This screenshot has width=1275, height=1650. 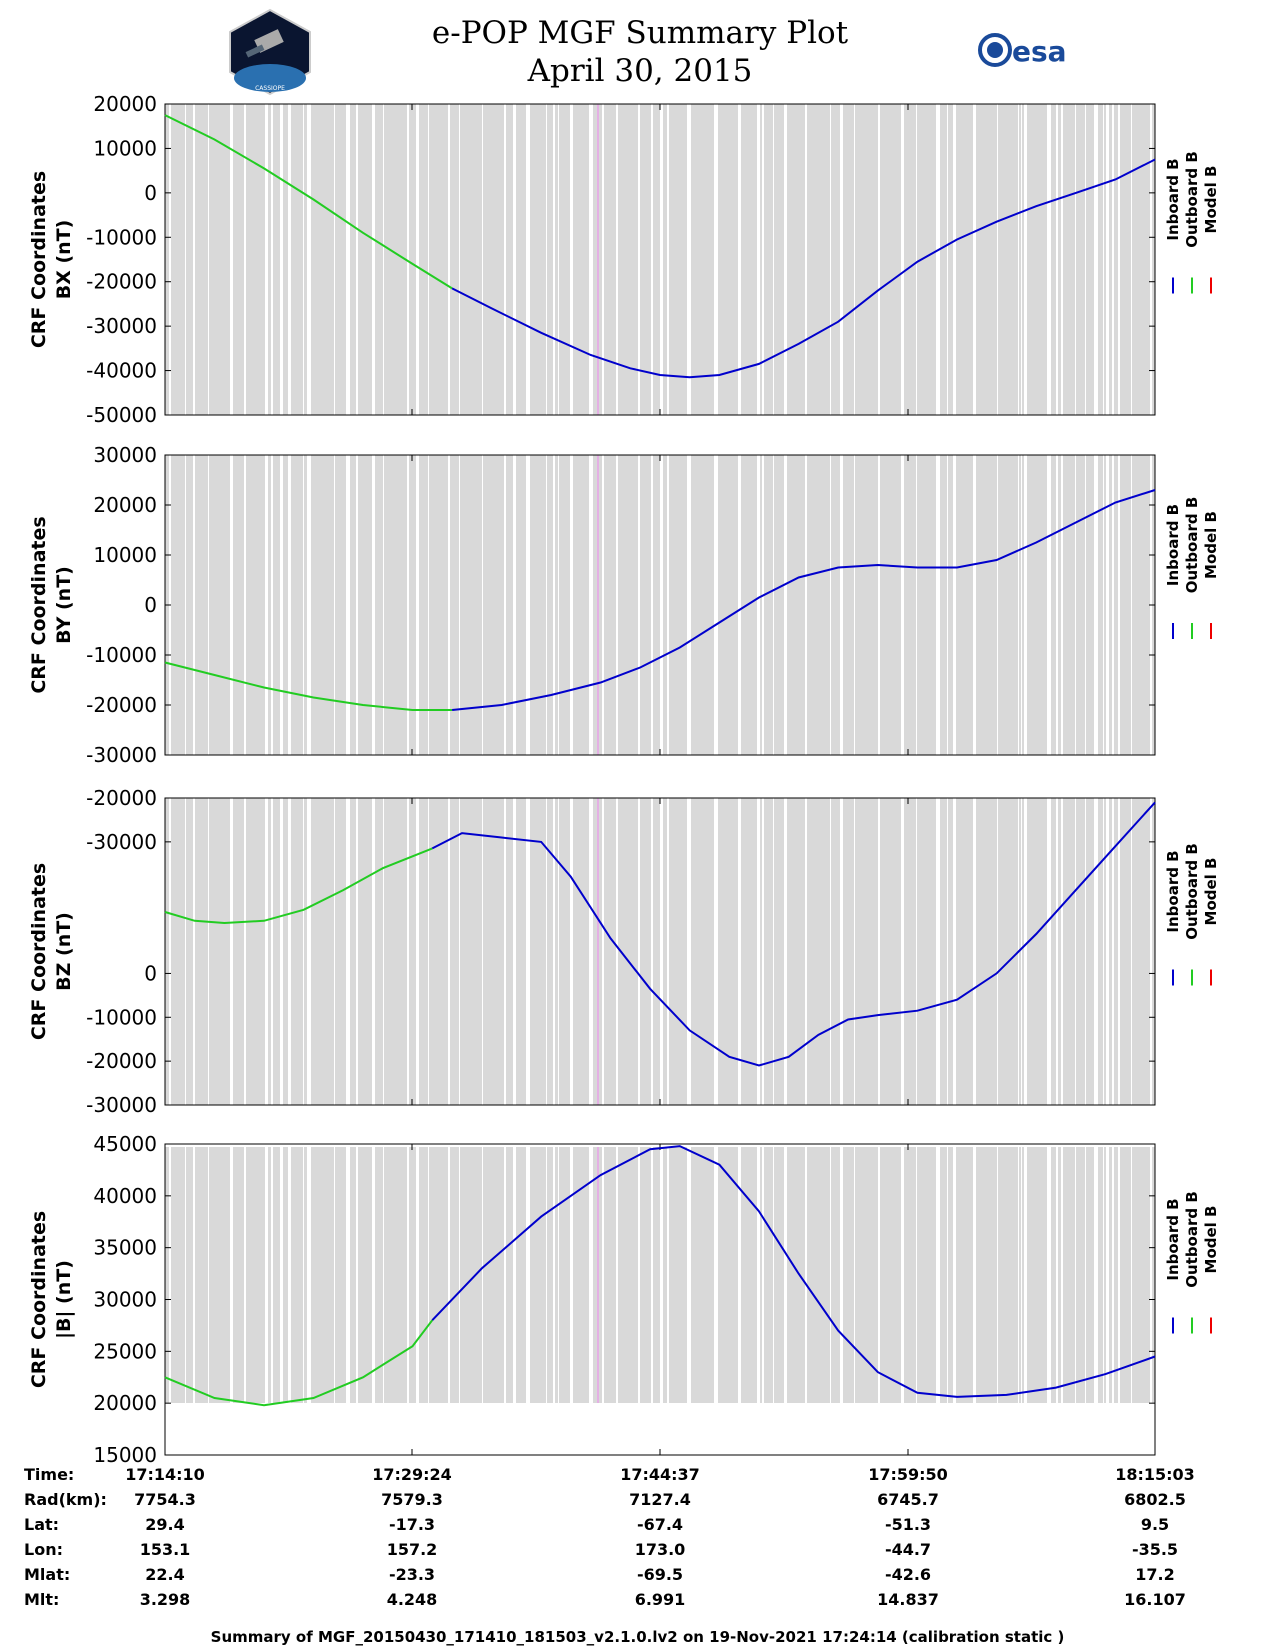 I want to click on info-row-value: 29.4, so click(x=165, y=1524).